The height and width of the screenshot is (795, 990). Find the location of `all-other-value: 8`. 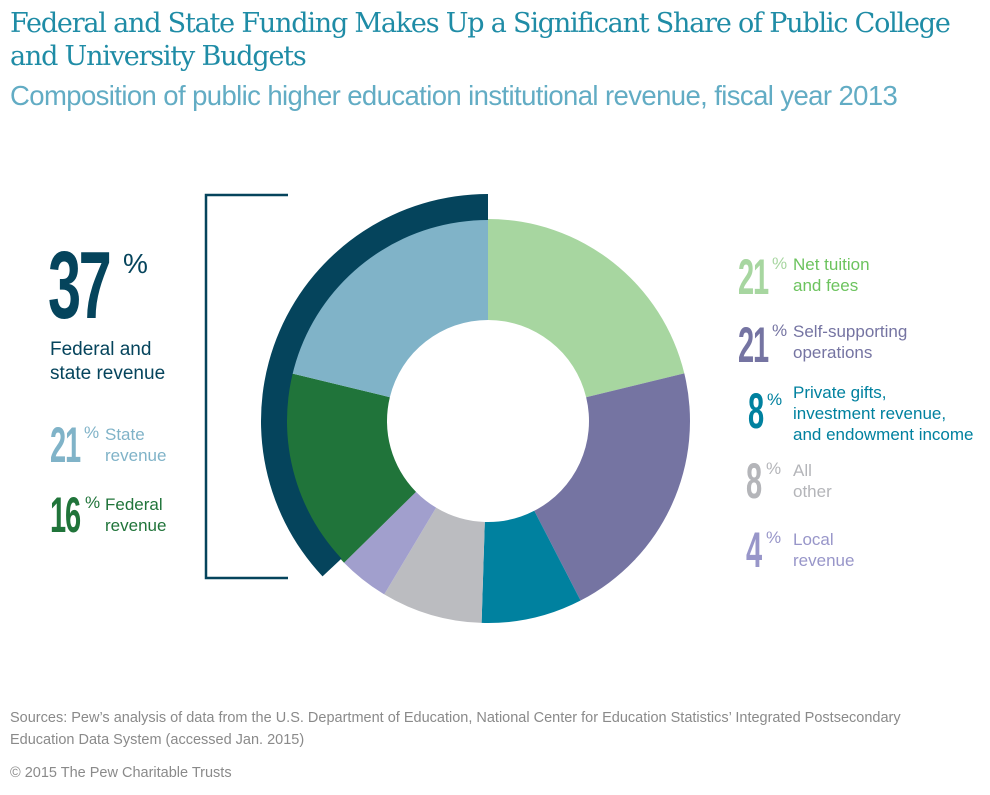

all-other-value: 8 is located at coordinates (754, 481).